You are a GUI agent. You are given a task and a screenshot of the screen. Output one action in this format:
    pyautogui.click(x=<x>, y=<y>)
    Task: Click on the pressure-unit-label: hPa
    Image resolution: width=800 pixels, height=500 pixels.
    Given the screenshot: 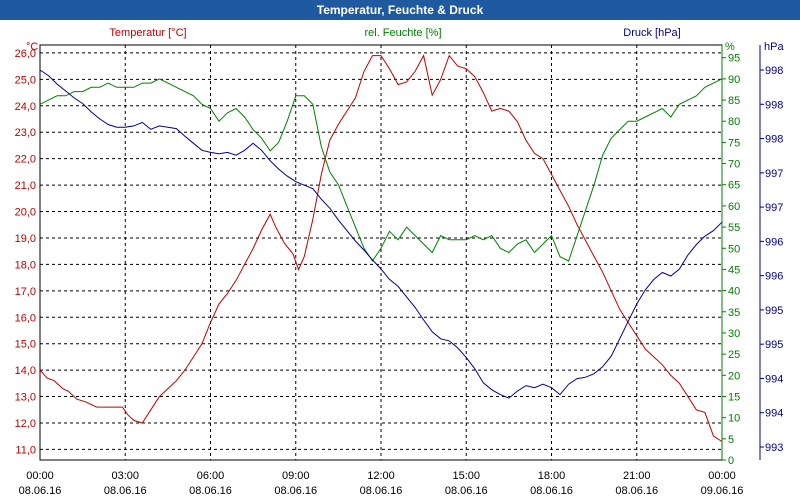 What is the action you would take?
    pyautogui.click(x=774, y=47)
    